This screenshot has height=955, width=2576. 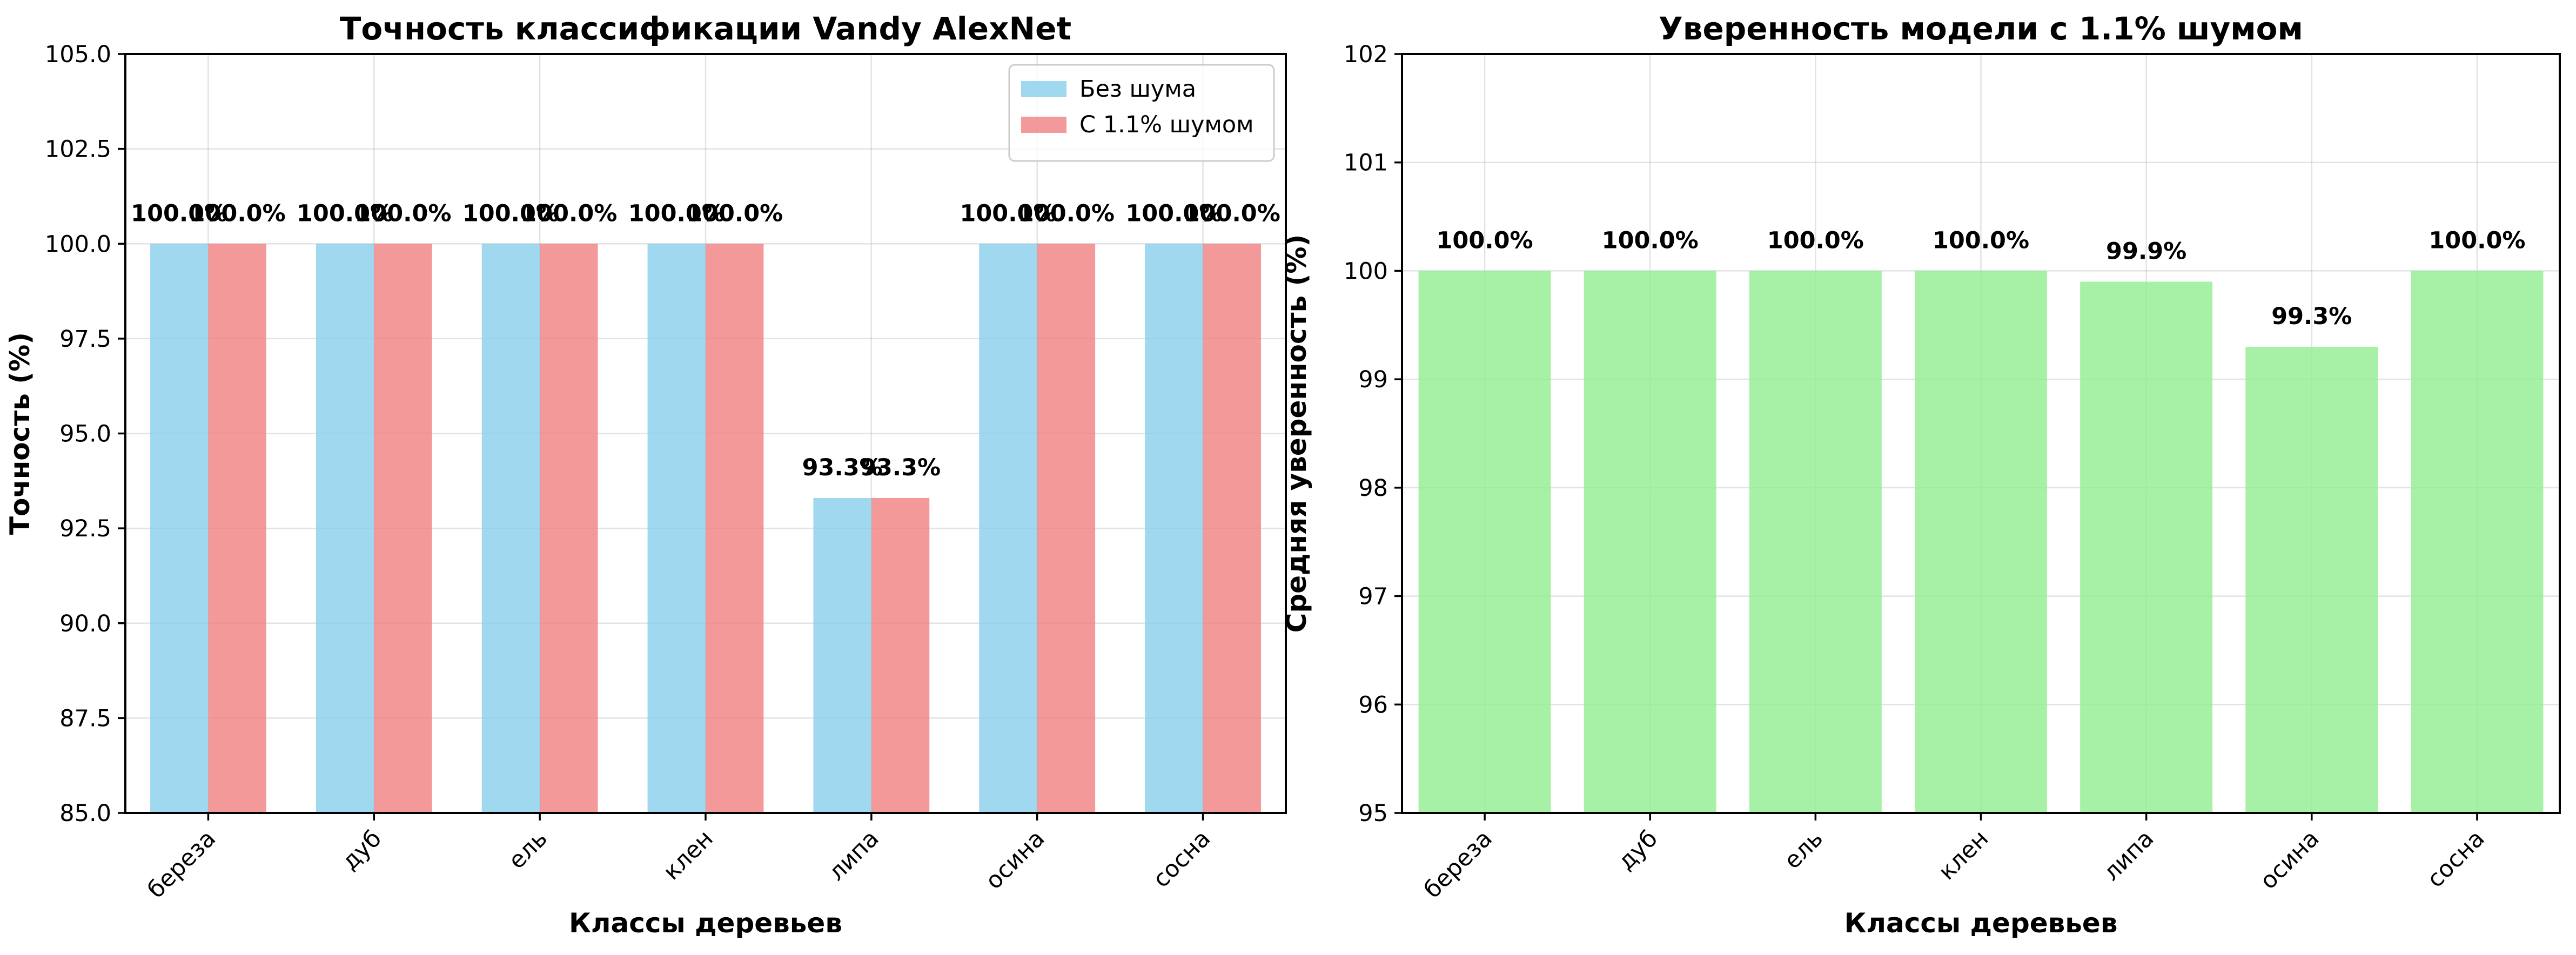 What do you see at coordinates (705, 28) in the screenshot?
I see `chart-title: Точность классификации Vandy AlexNet` at bounding box center [705, 28].